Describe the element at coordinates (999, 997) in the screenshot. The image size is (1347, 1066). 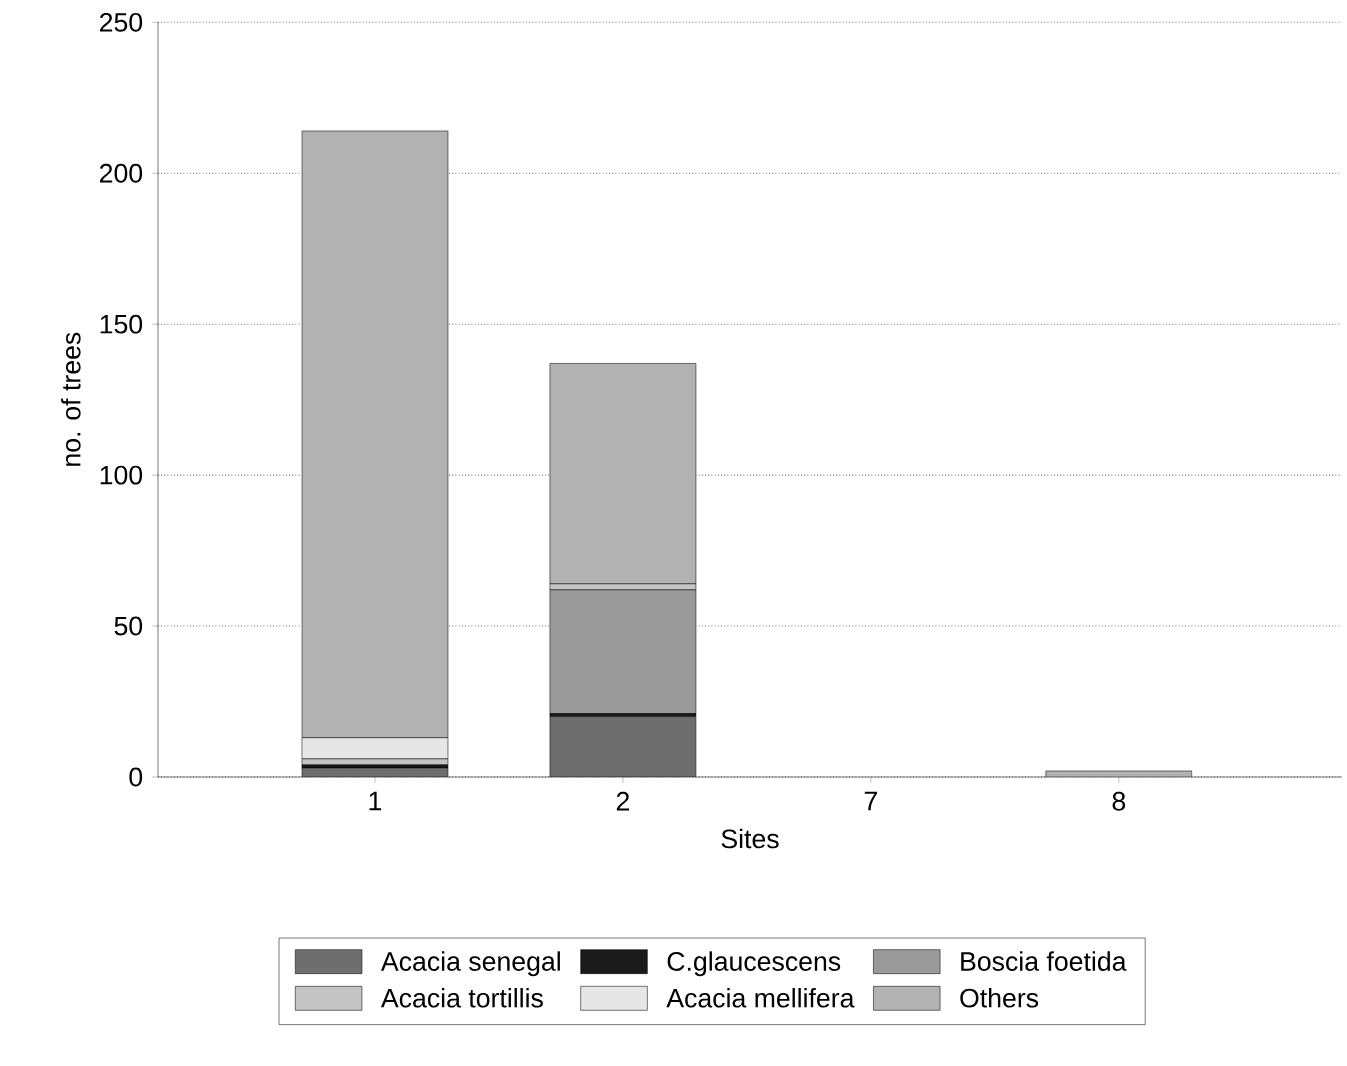
I see `legend-label: Others` at that location.